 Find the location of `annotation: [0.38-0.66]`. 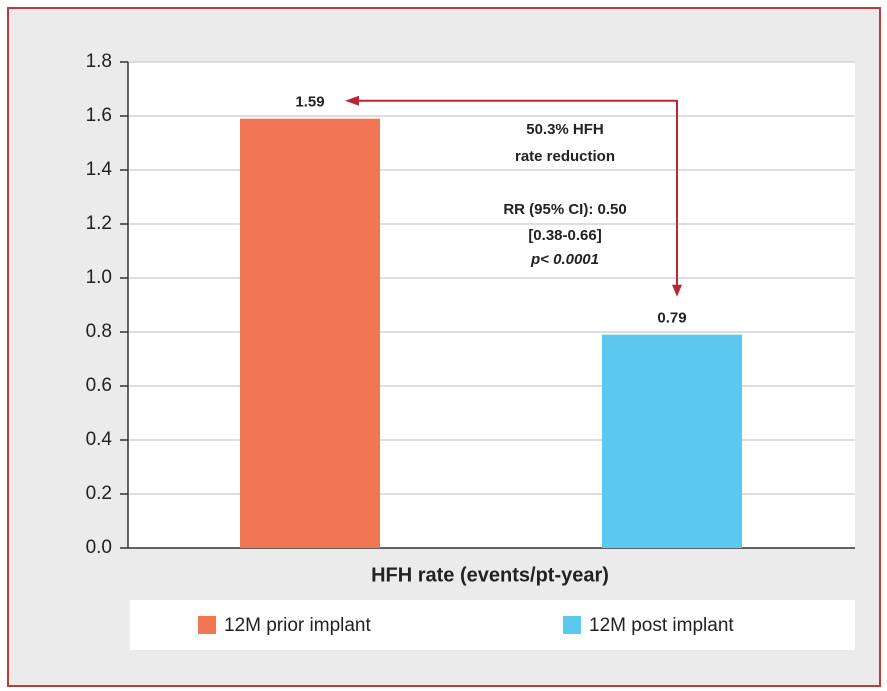

annotation: [0.38-0.66] is located at coordinates (564, 235).